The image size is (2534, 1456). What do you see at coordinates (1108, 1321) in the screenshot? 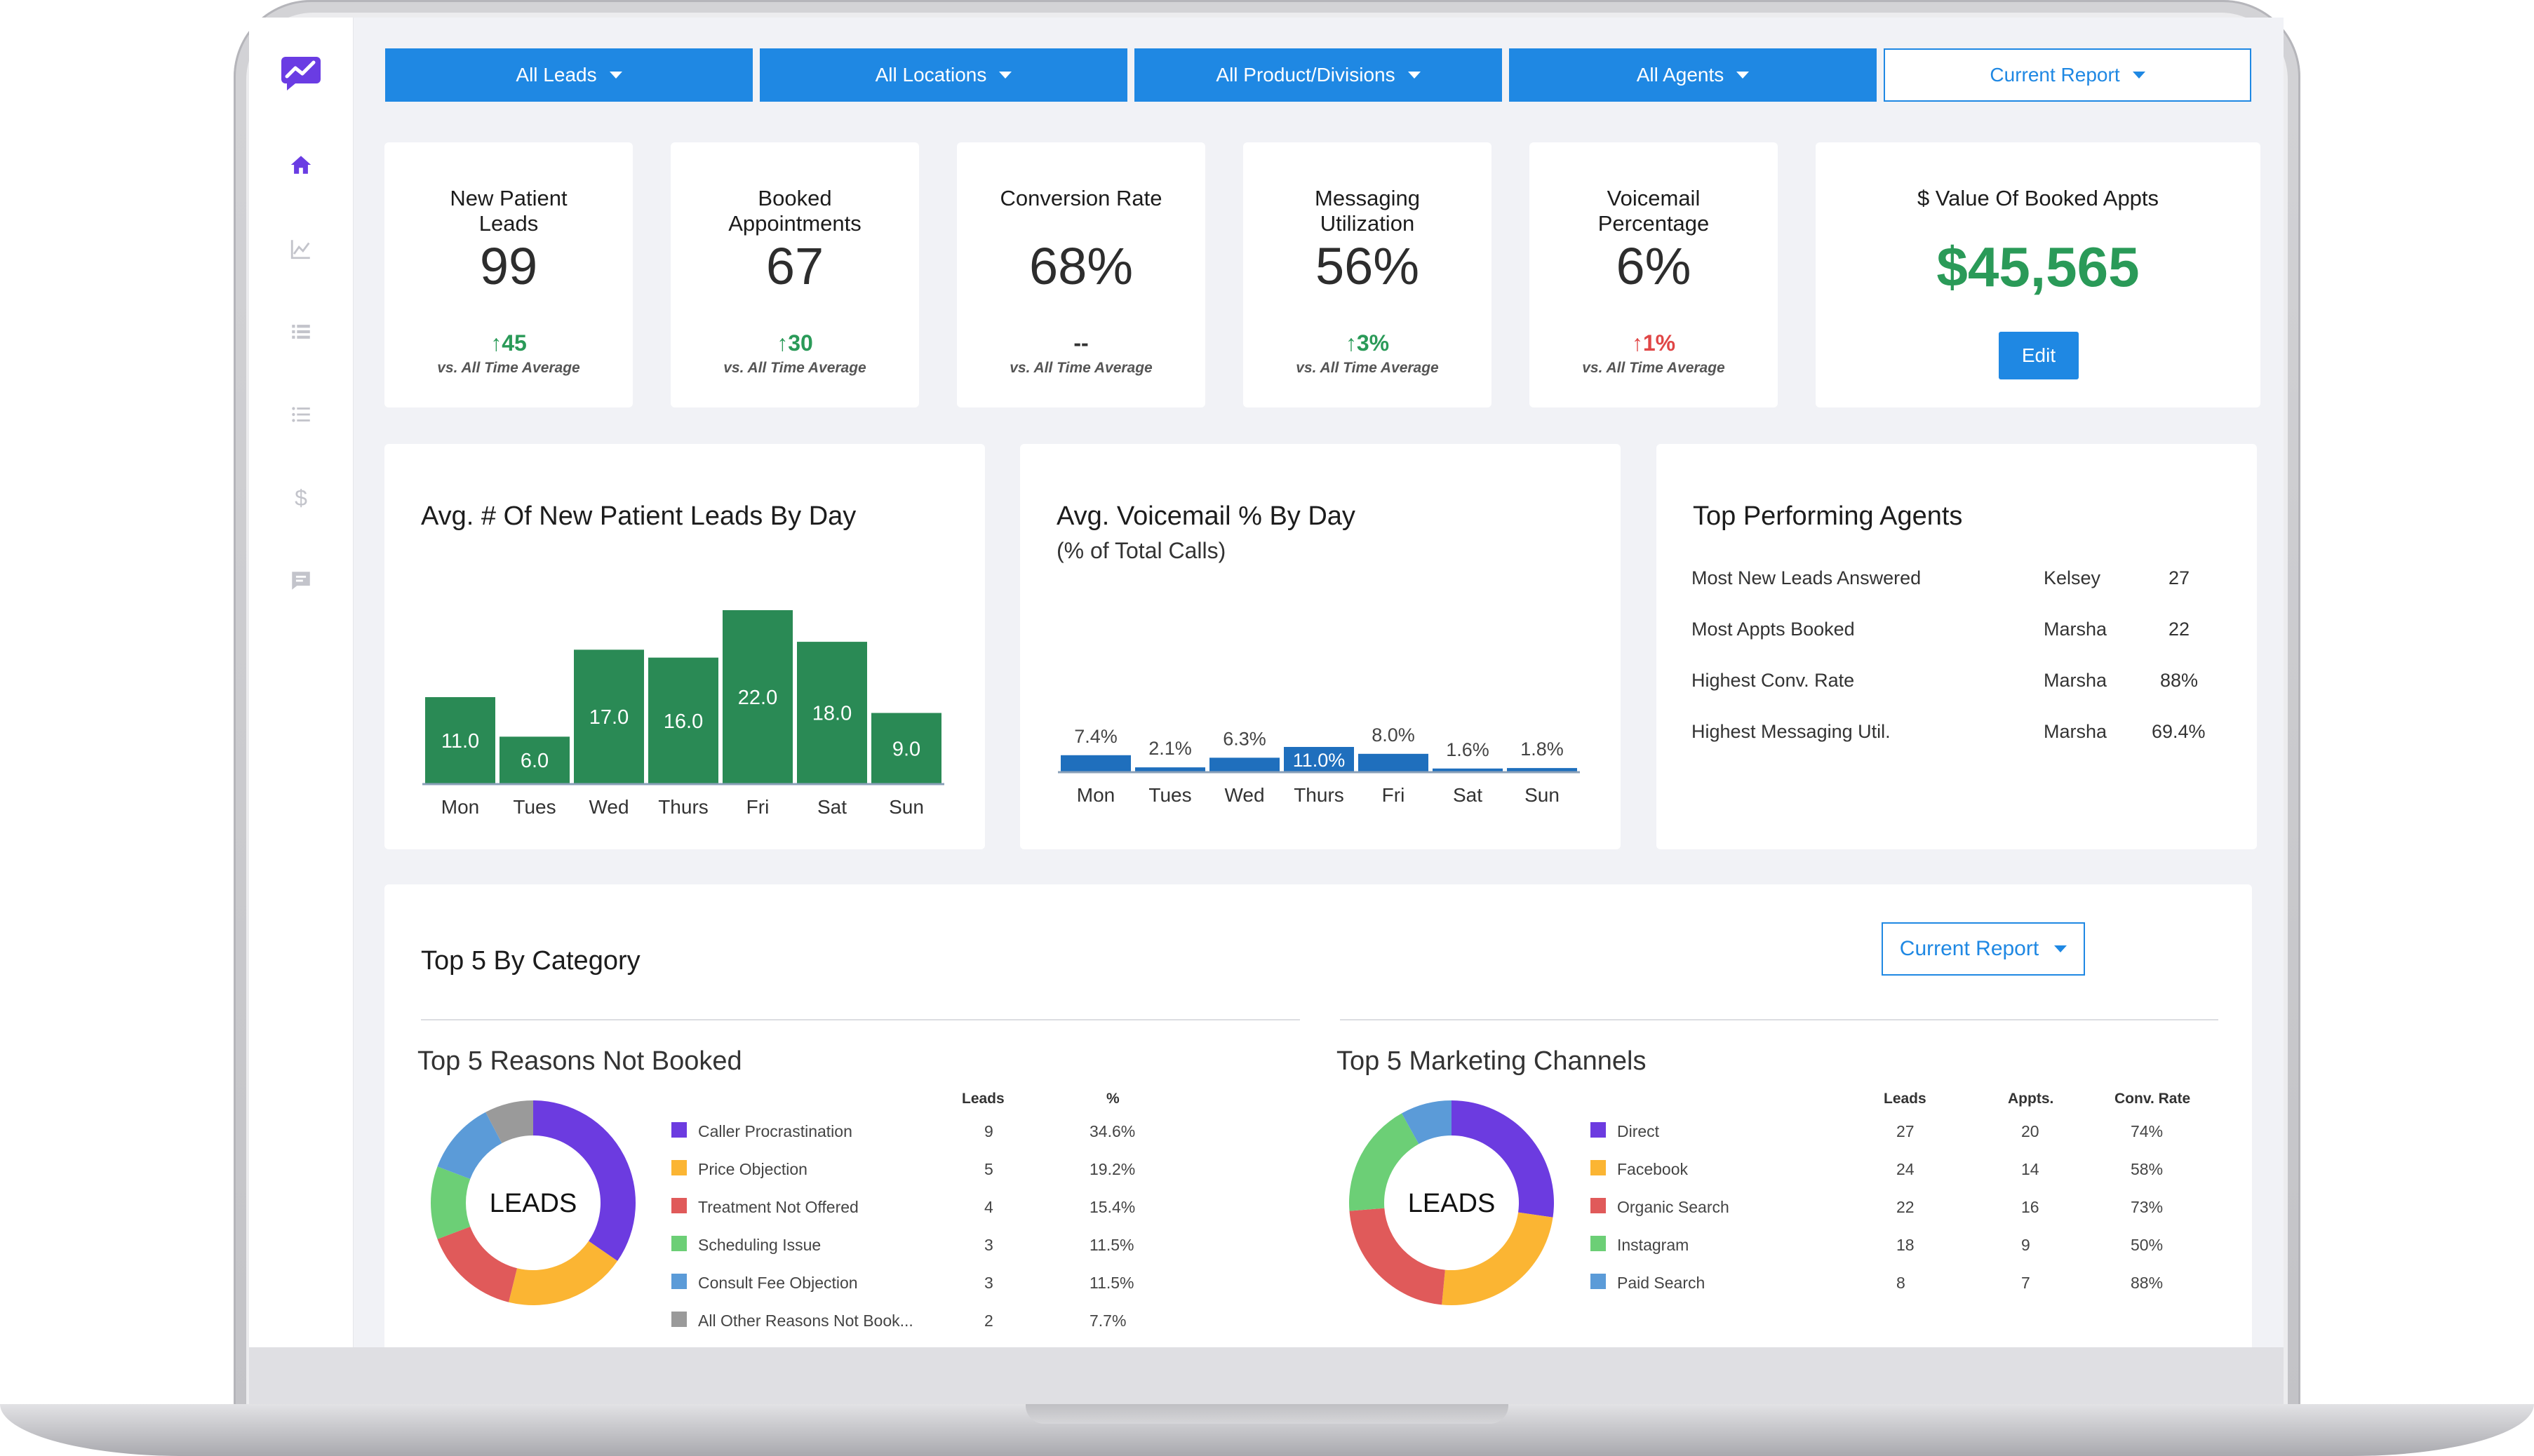
I see `reason-pct: 7.7%` at bounding box center [1108, 1321].